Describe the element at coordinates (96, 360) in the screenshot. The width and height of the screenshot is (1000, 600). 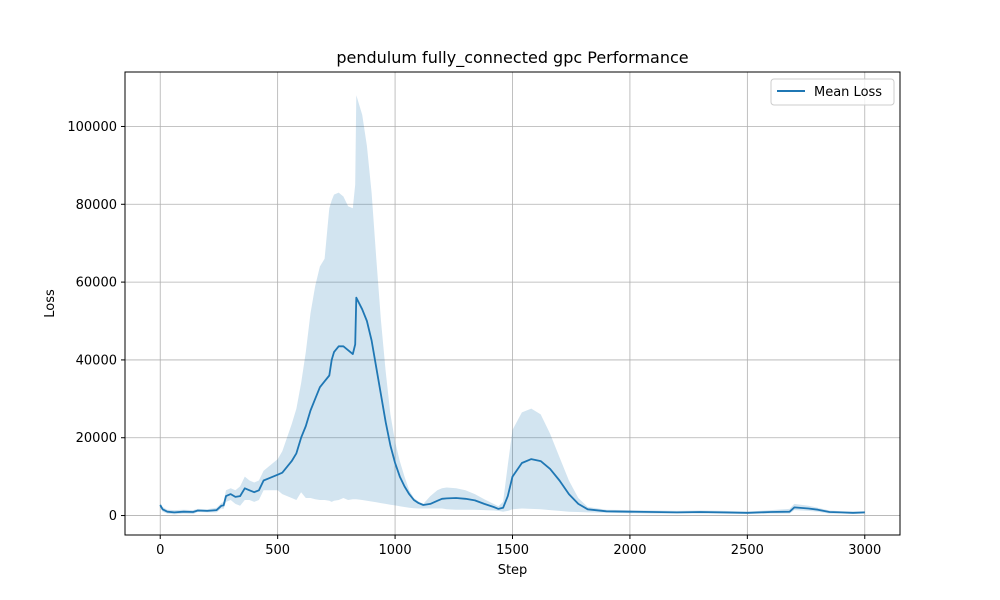
I see `y-tick-label: 40000` at that location.